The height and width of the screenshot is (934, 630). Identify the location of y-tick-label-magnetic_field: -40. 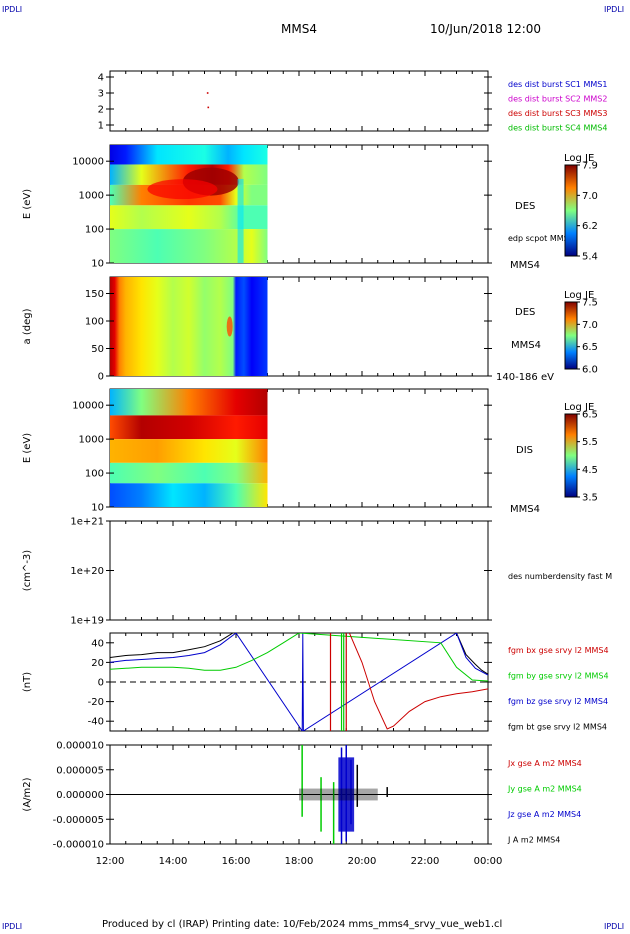
(96, 722).